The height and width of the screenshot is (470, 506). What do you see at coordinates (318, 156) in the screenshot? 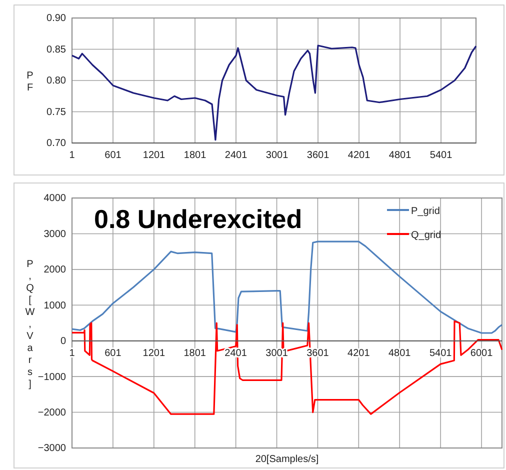
I see `x-tick-label: 3601` at bounding box center [318, 156].